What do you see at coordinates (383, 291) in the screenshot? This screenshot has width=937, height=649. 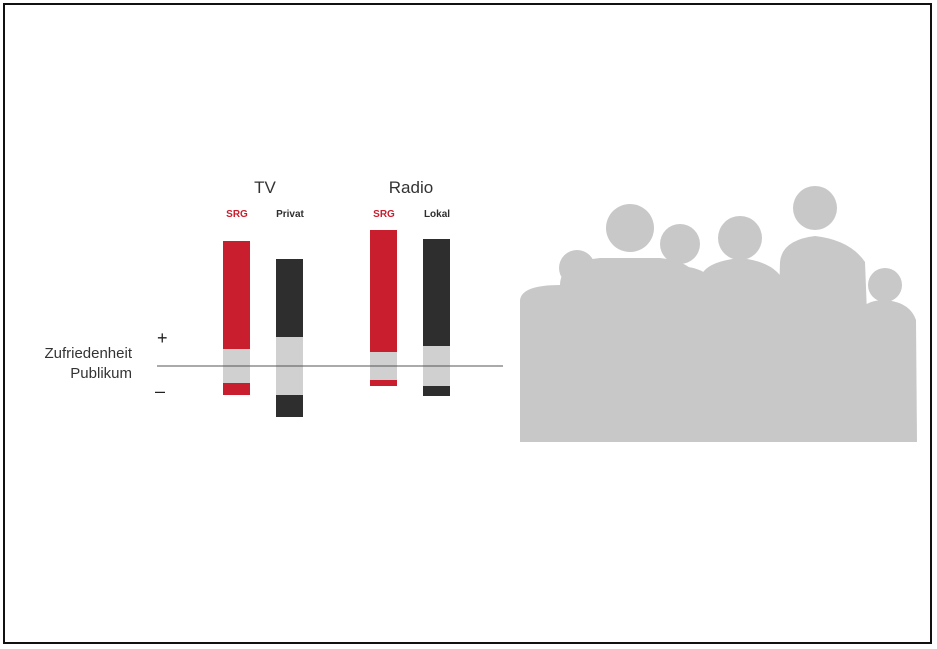 I see `bar-radio-srg-pos-strong` at bounding box center [383, 291].